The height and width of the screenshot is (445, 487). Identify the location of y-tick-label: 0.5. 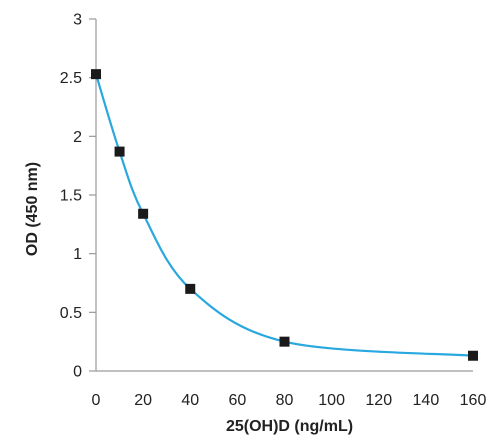
(71, 313).